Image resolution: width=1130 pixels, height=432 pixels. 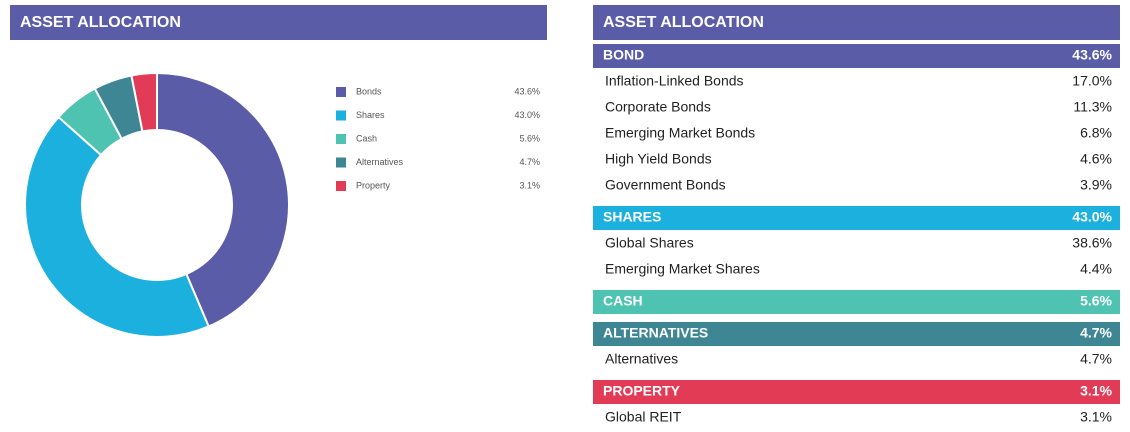 What do you see at coordinates (1092, 243) in the screenshot?
I see `row-value: 38.6%` at bounding box center [1092, 243].